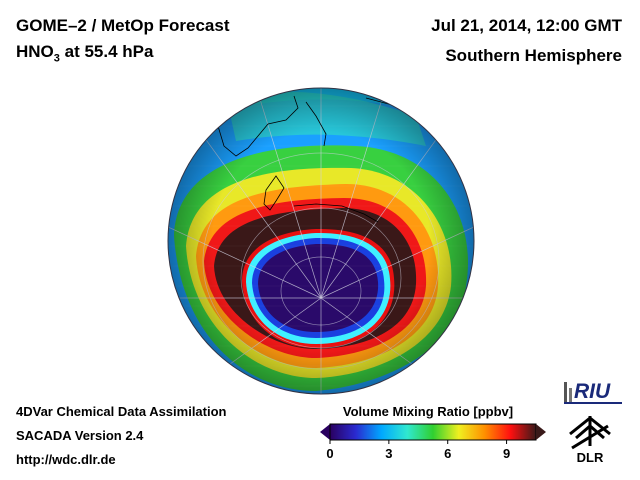 The width and height of the screenshot is (640, 480). Describe the element at coordinates (66, 459) in the screenshot. I see `website-link: http://wdc.dlr.de` at that location.